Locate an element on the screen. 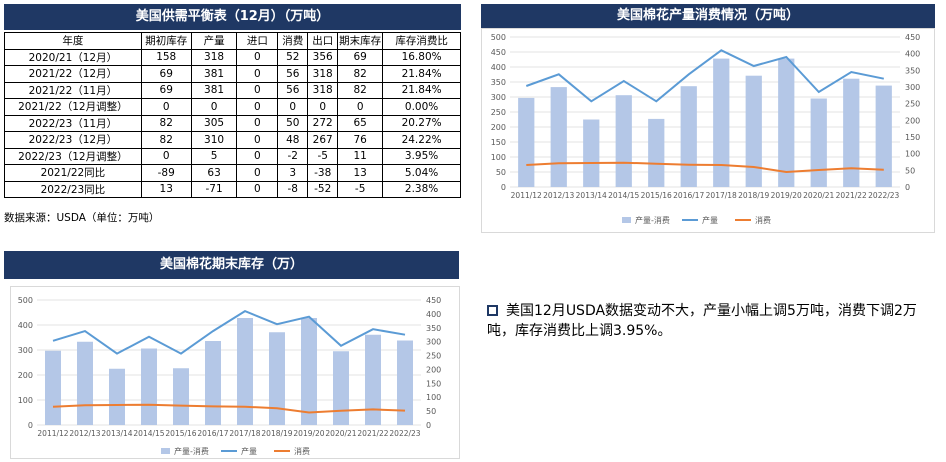 The height and width of the screenshot is (462, 946). table-cell: 48 is located at coordinates (293, 140).